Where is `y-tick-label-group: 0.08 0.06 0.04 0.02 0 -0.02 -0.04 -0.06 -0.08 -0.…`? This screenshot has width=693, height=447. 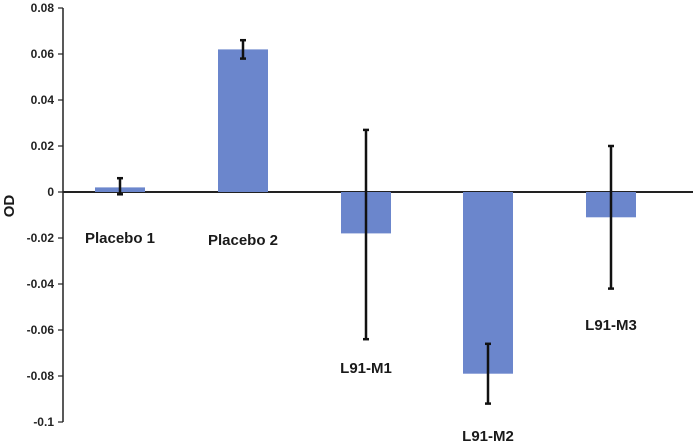
y-tick-label-group: 0.08 0.06 0.04 0.02 0 -0.02 -0.04 -0.06 -0.08 -0.… is located at coordinates (45, 215).